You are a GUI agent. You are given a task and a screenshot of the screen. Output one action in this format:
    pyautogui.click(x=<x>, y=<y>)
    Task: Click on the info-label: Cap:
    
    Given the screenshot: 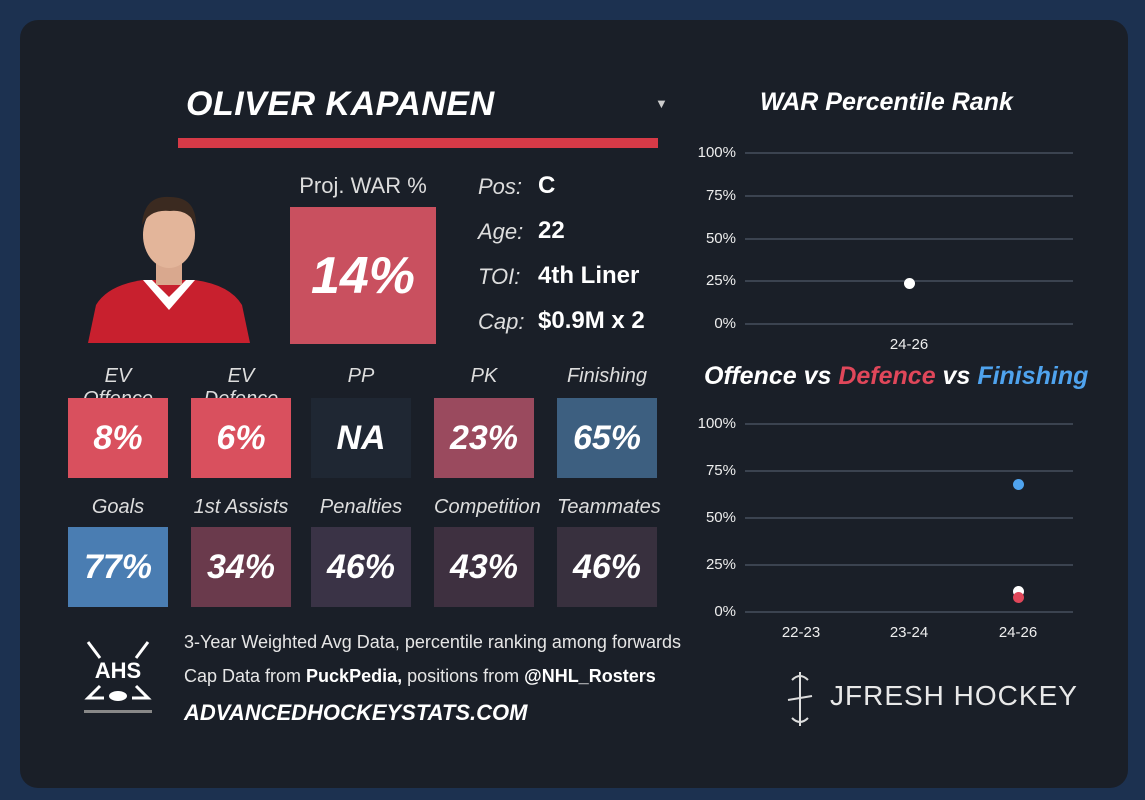 What is the action you would take?
    pyautogui.click(x=501, y=321)
    